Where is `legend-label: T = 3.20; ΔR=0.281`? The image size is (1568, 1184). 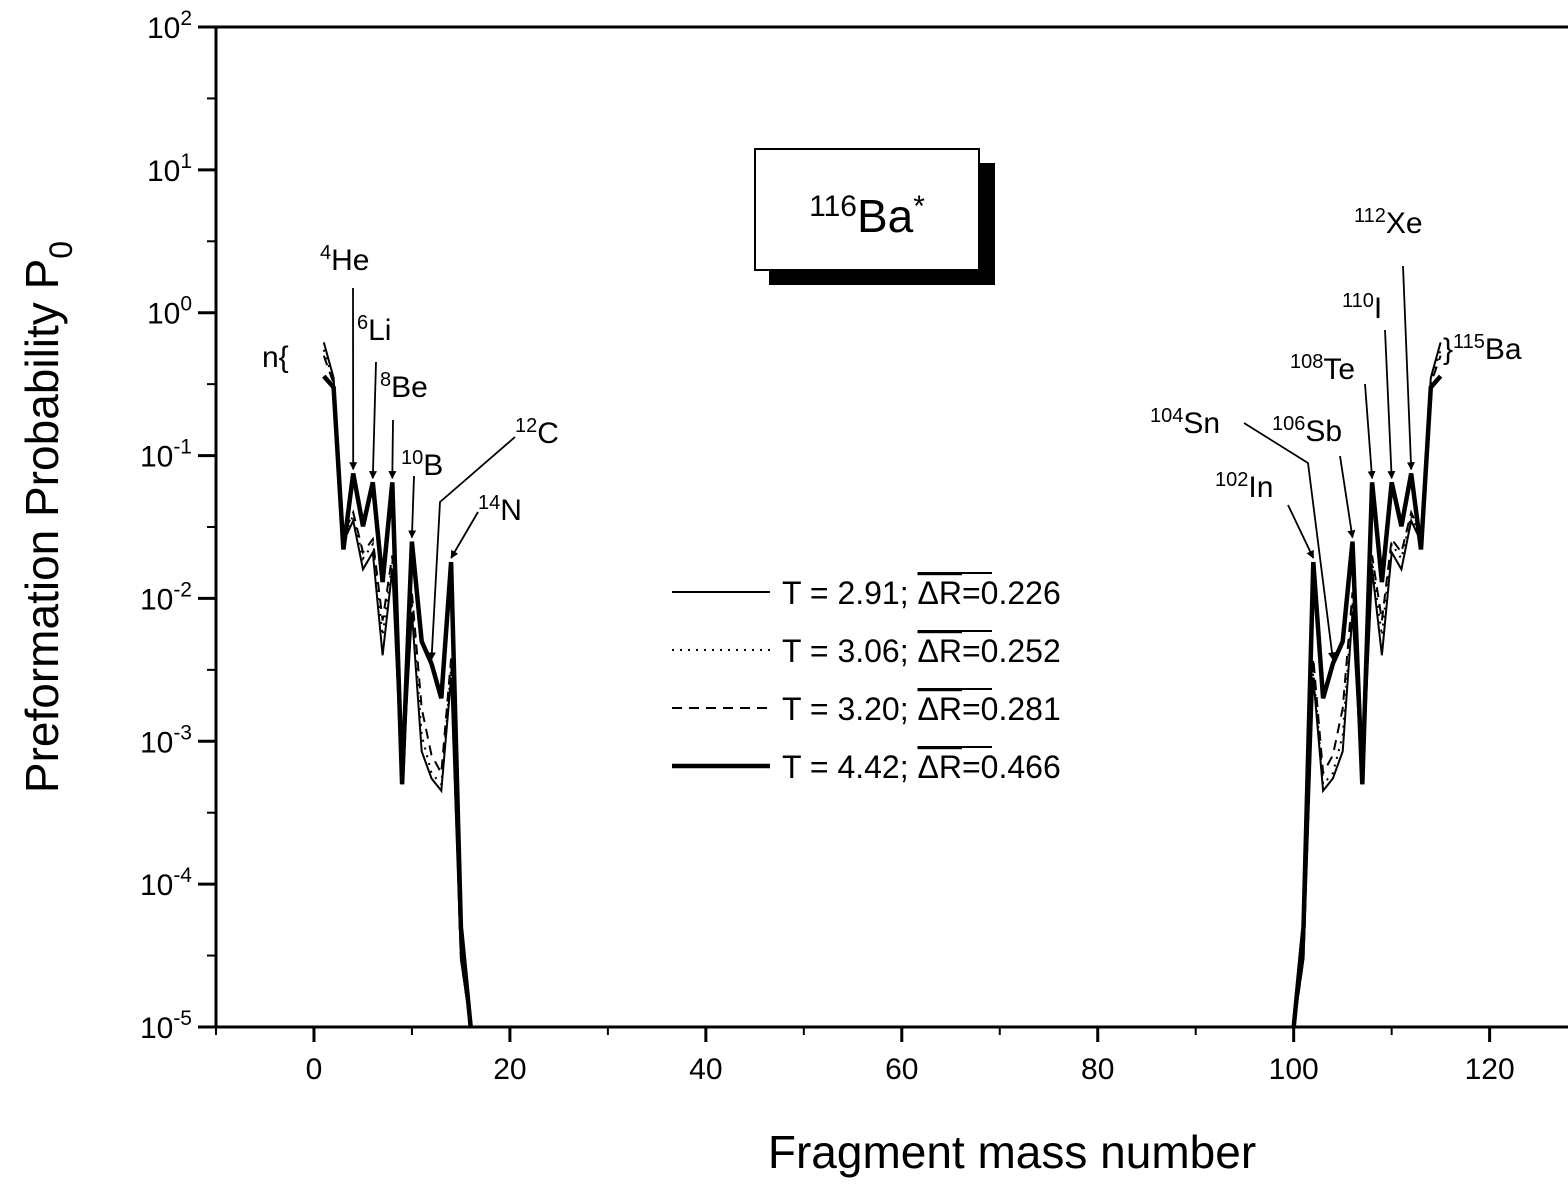 legend-label: T = 3.20; ΔR=0.281 is located at coordinates (921, 709).